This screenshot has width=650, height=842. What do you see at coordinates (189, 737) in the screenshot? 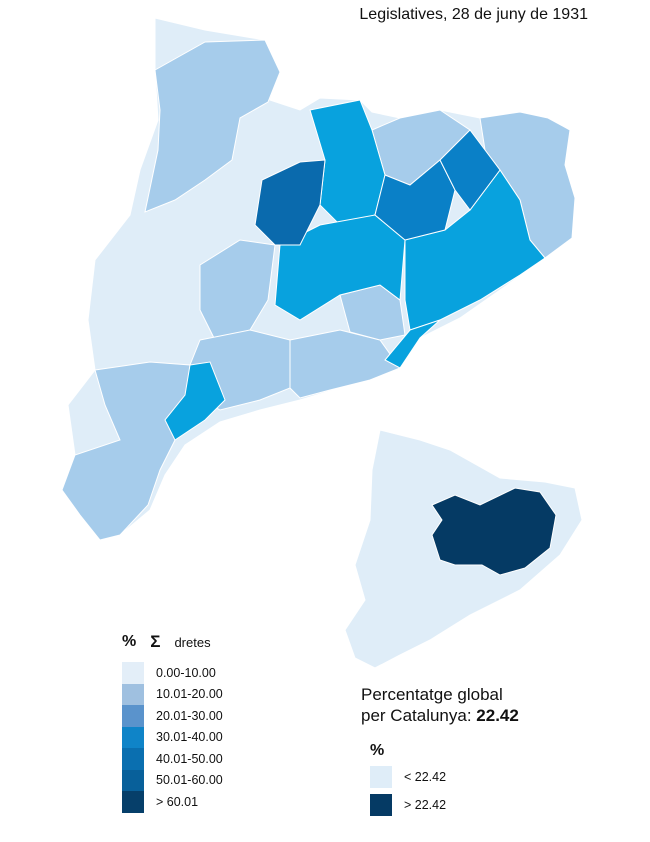
I see `legend-range: 30.01-40.00` at bounding box center [189, 737].